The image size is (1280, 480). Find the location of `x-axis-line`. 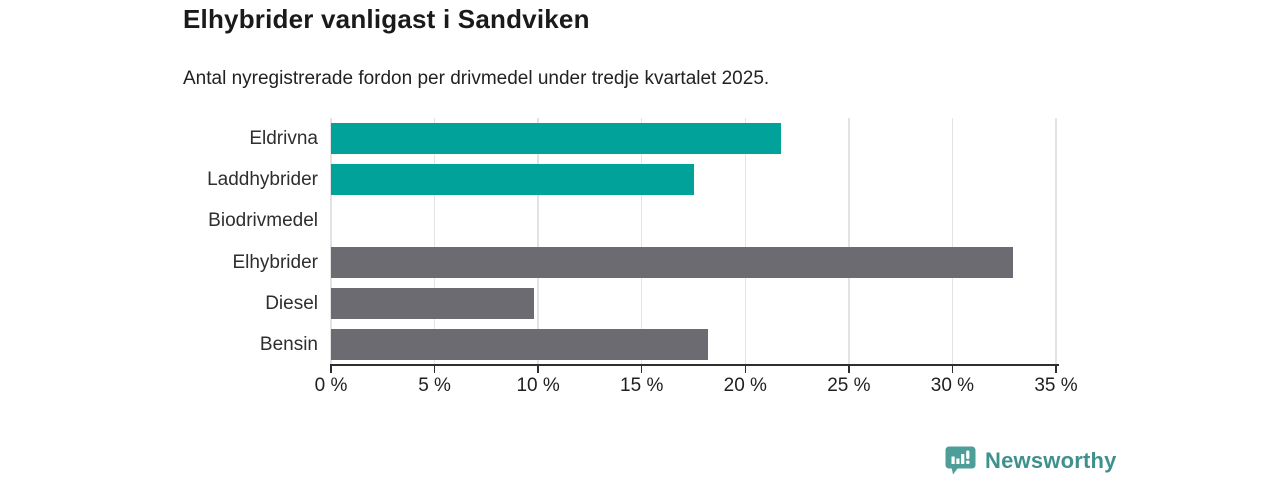

x-axis-line is located at coordinates (694, 365).